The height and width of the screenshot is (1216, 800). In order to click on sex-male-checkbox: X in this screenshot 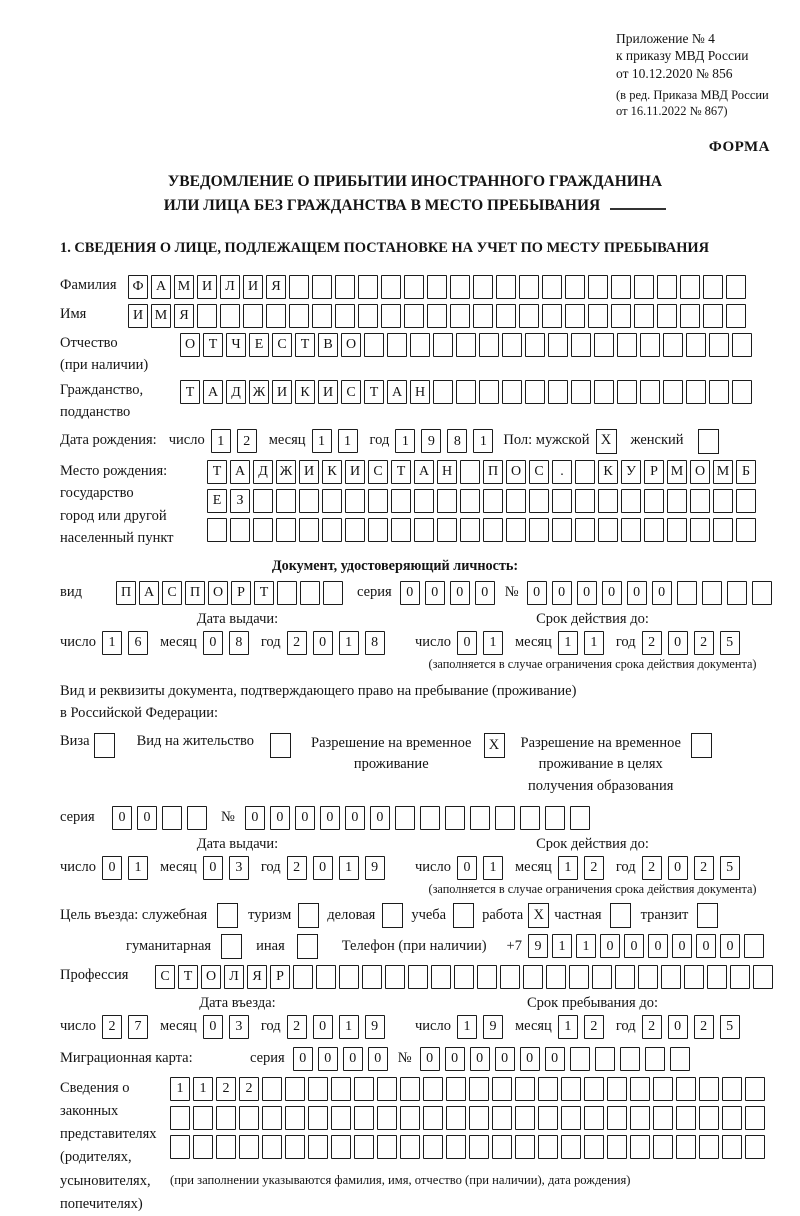, I will do `click(606, 441)`.